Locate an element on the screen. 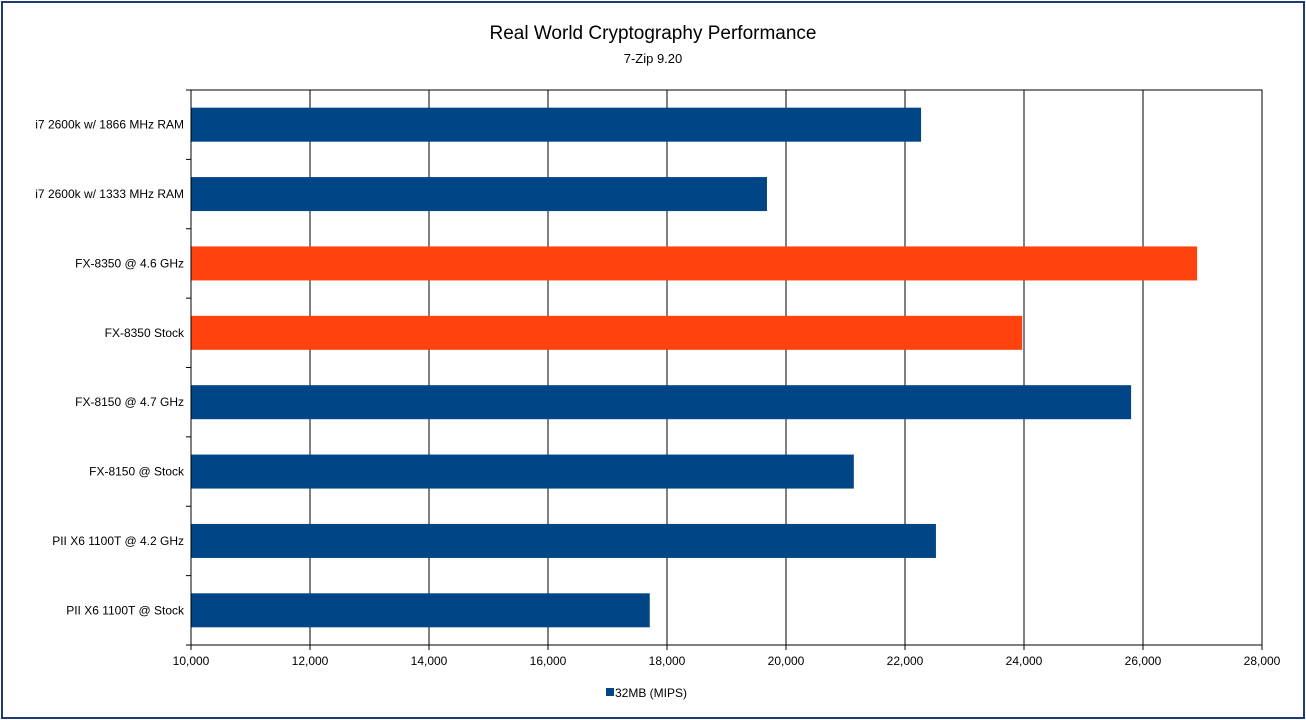 This screenshot has height=720, width=1306. y-category-label: FX-8150 @ 4.7 GHz is located at coordinates (129, 402).